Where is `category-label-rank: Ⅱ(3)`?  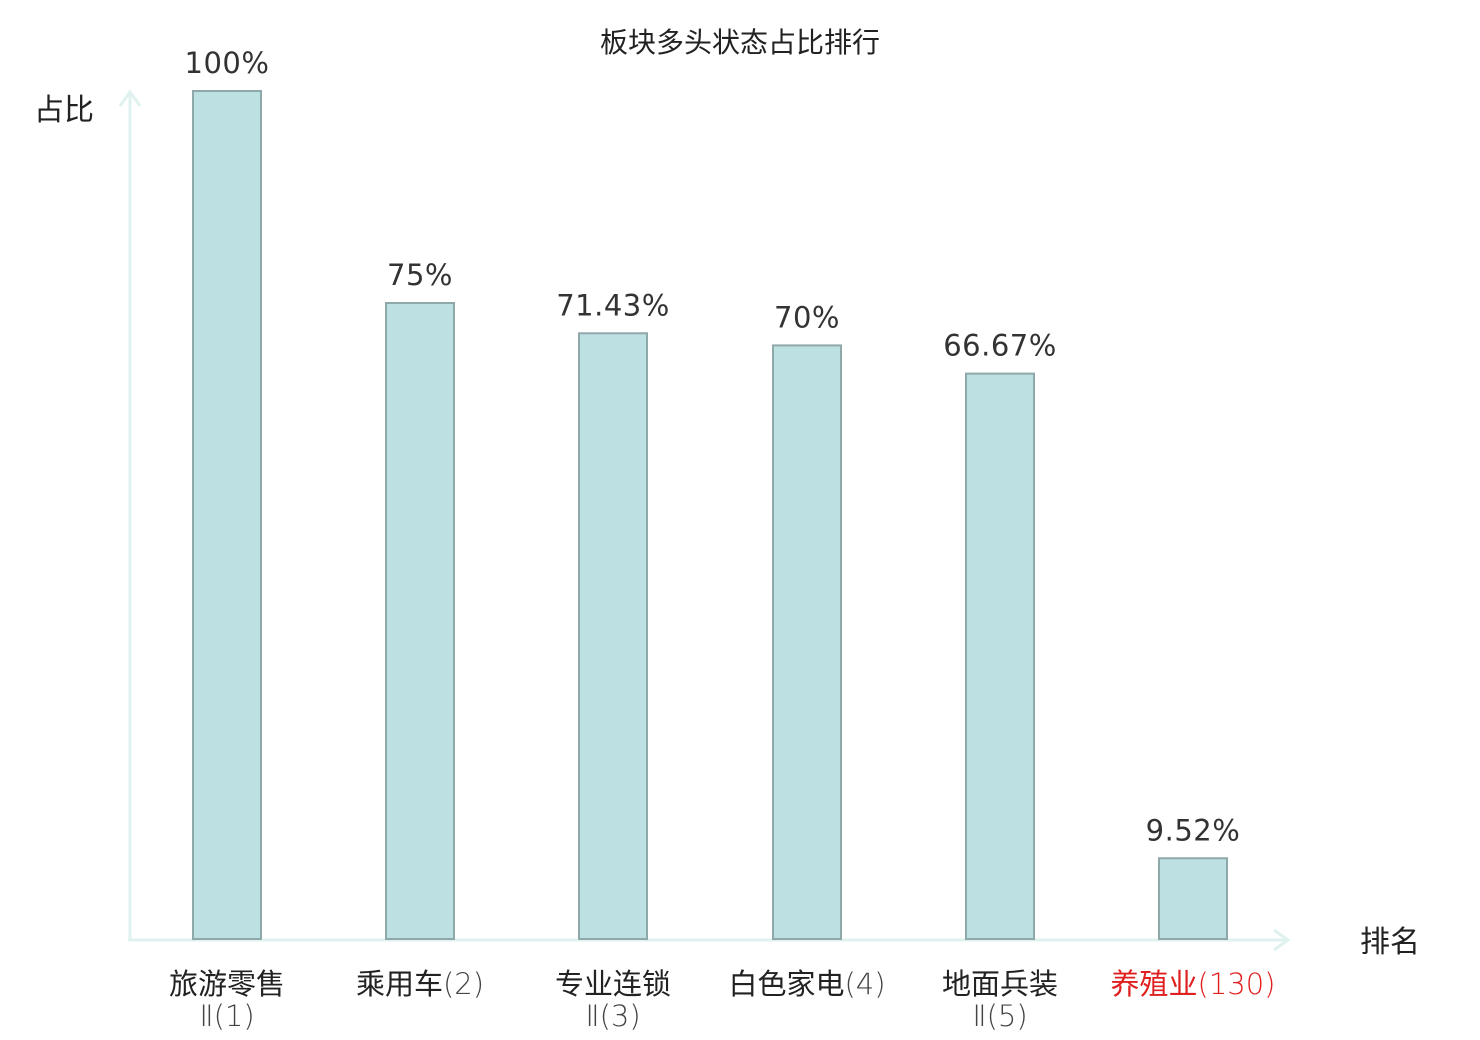
category-label-rank: Ⅱ(3) is located at coordinates (612, 1016).